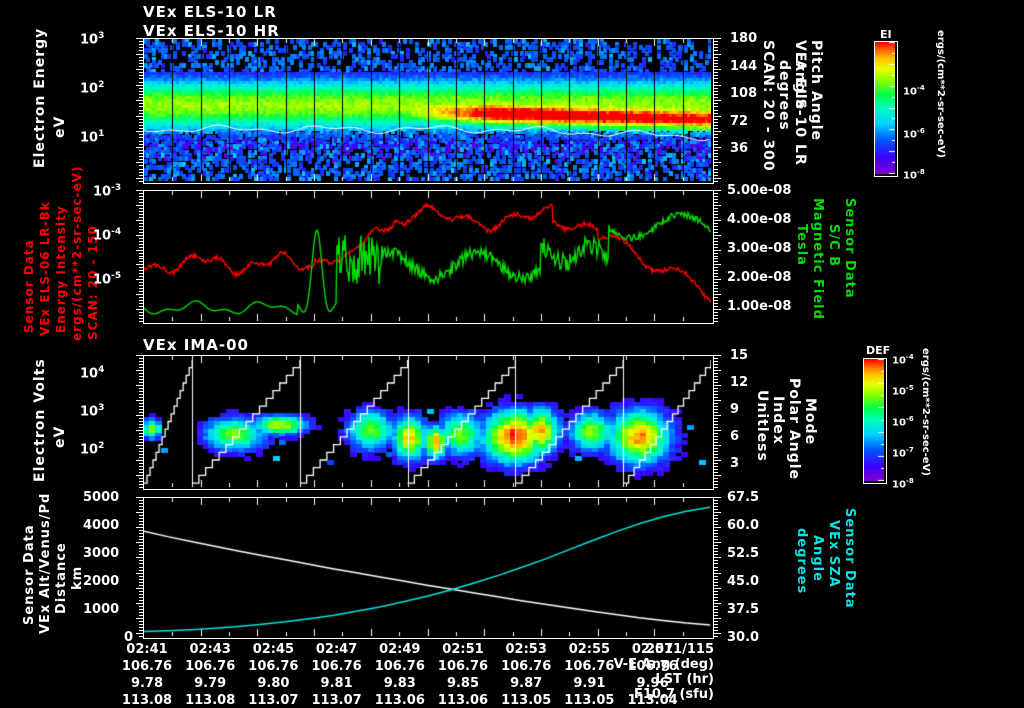 The height and width of the screenshot is (708, 1024). Describe the element at coordinates (140, 256) in the screenshot. I see `panel2-left-ticks` at that location.